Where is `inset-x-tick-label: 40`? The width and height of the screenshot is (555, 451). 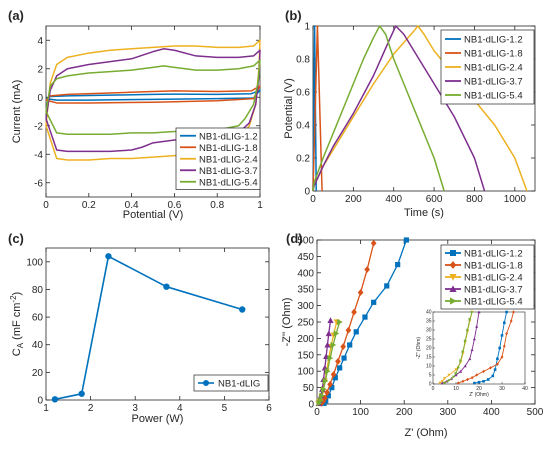
inset-x-tick-label: 40 is located at coordinates (525, 389).